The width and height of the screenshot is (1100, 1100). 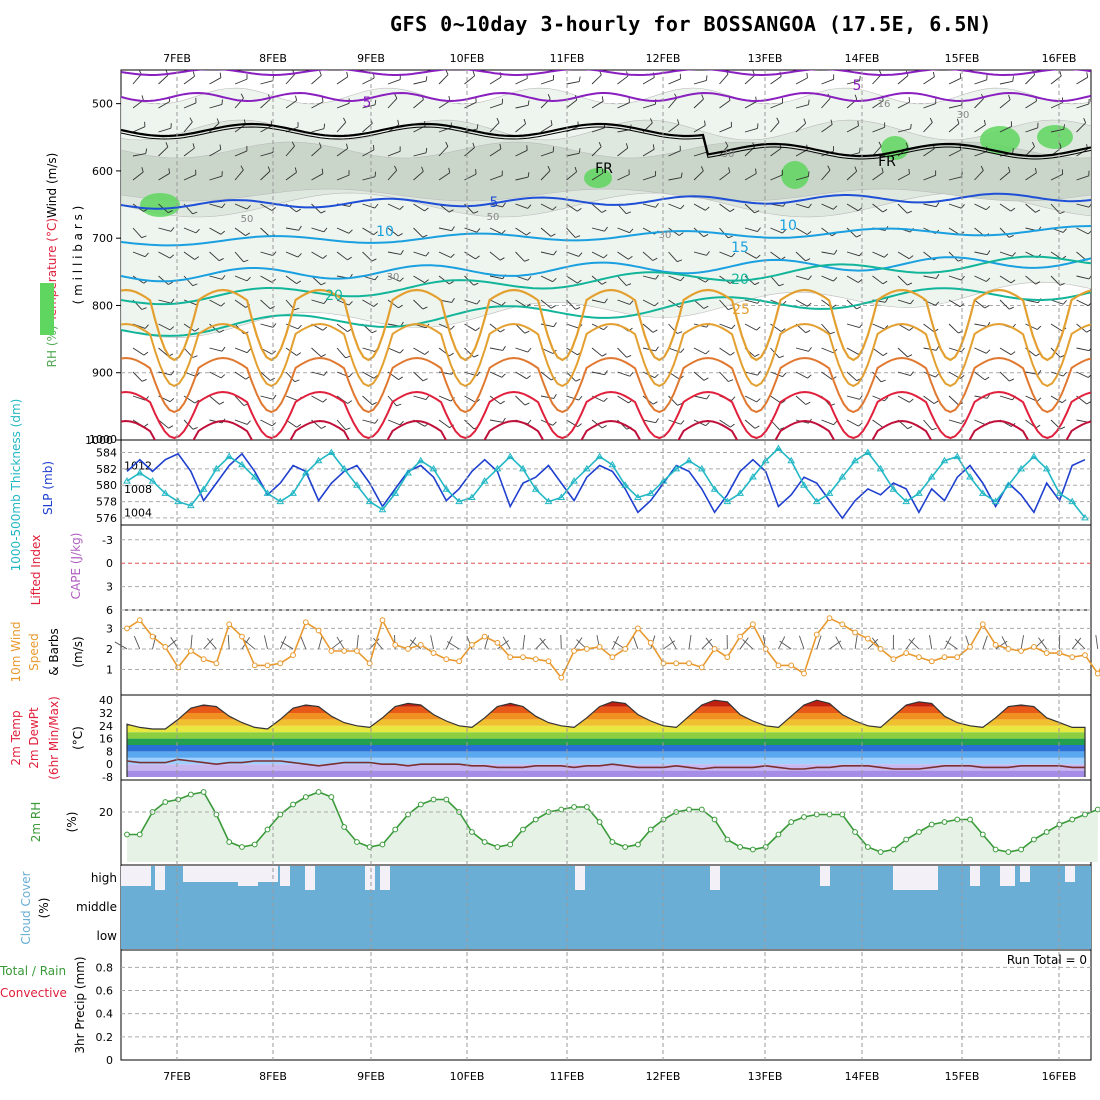 What do you see at coordinates (80, 1004) in the screenshot?
I see `precip-ylabel: 3hr Precip (mm)` at bounding box center [80, 1004].